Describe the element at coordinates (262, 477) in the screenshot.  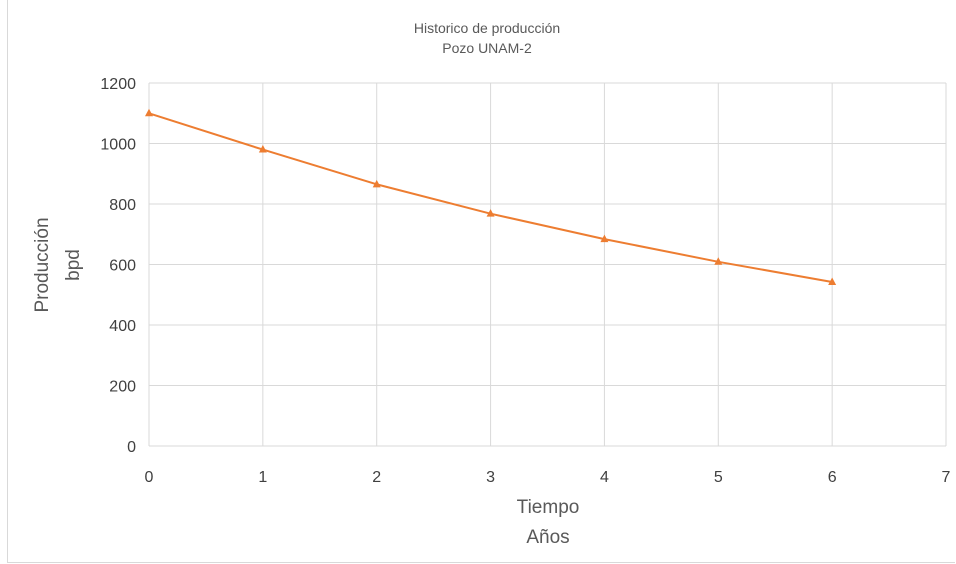
I see `x-tick-label: 1` at that location.